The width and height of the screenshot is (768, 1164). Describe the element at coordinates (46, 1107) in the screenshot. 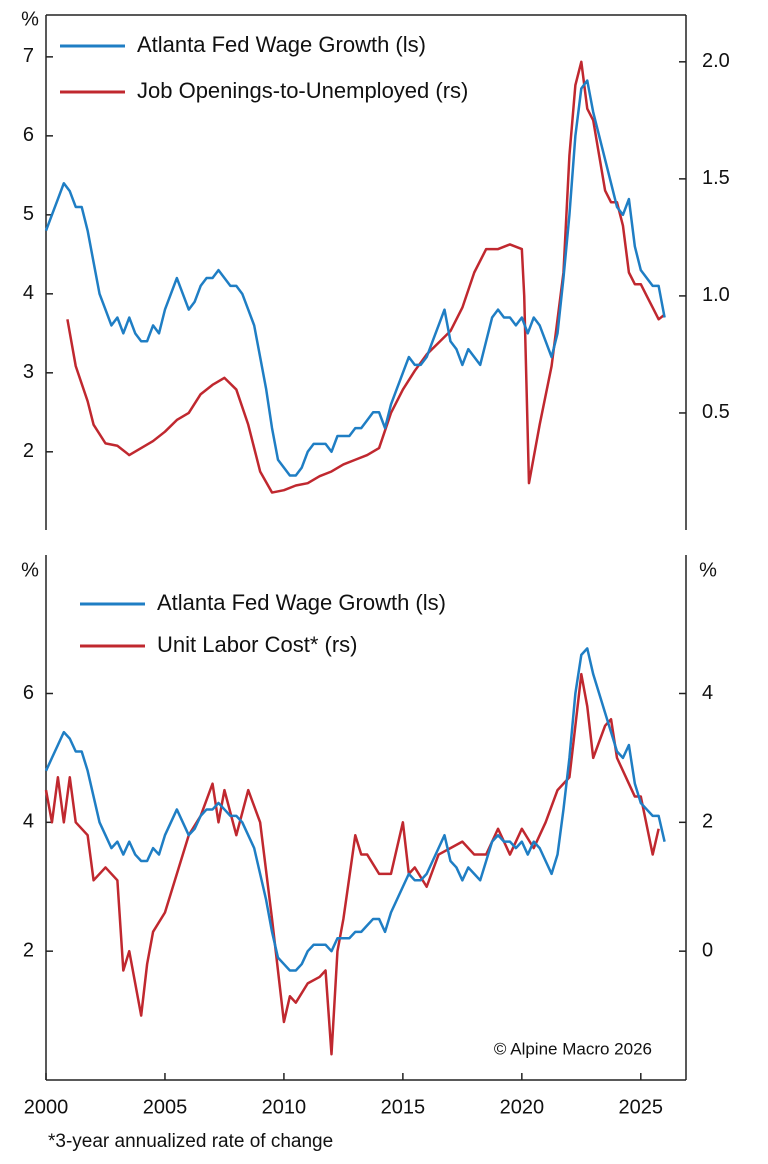

I see `x-tick-label: 2000` at that location.